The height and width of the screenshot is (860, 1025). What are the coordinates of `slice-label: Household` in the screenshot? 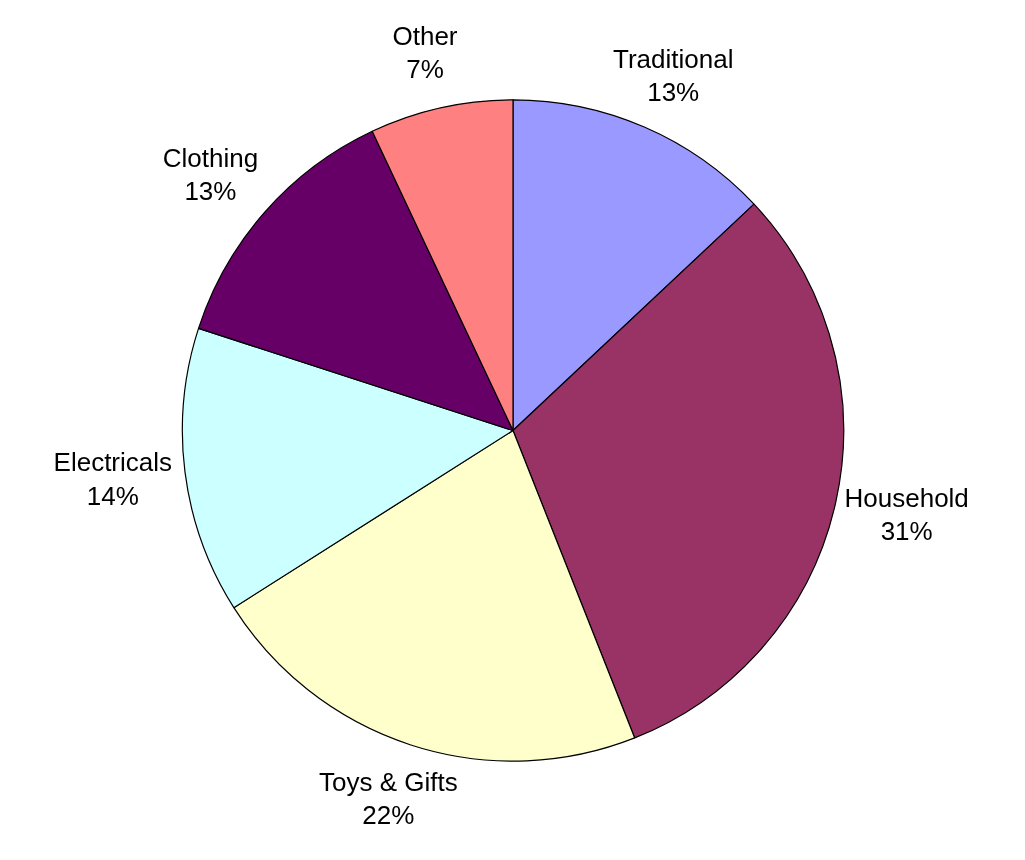 It's located at (906, 498).